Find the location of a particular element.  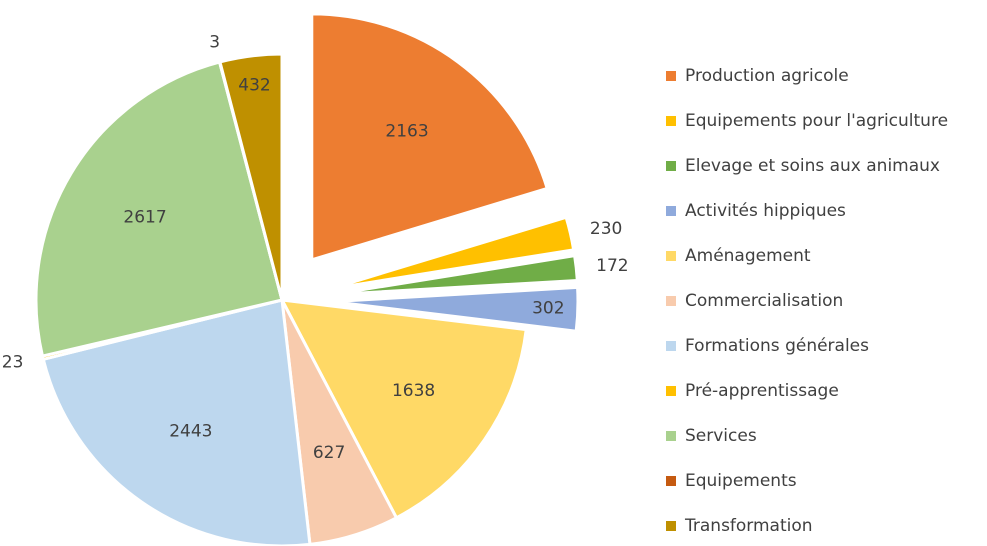

data-label: 172 is located at coordinates (612, 266).